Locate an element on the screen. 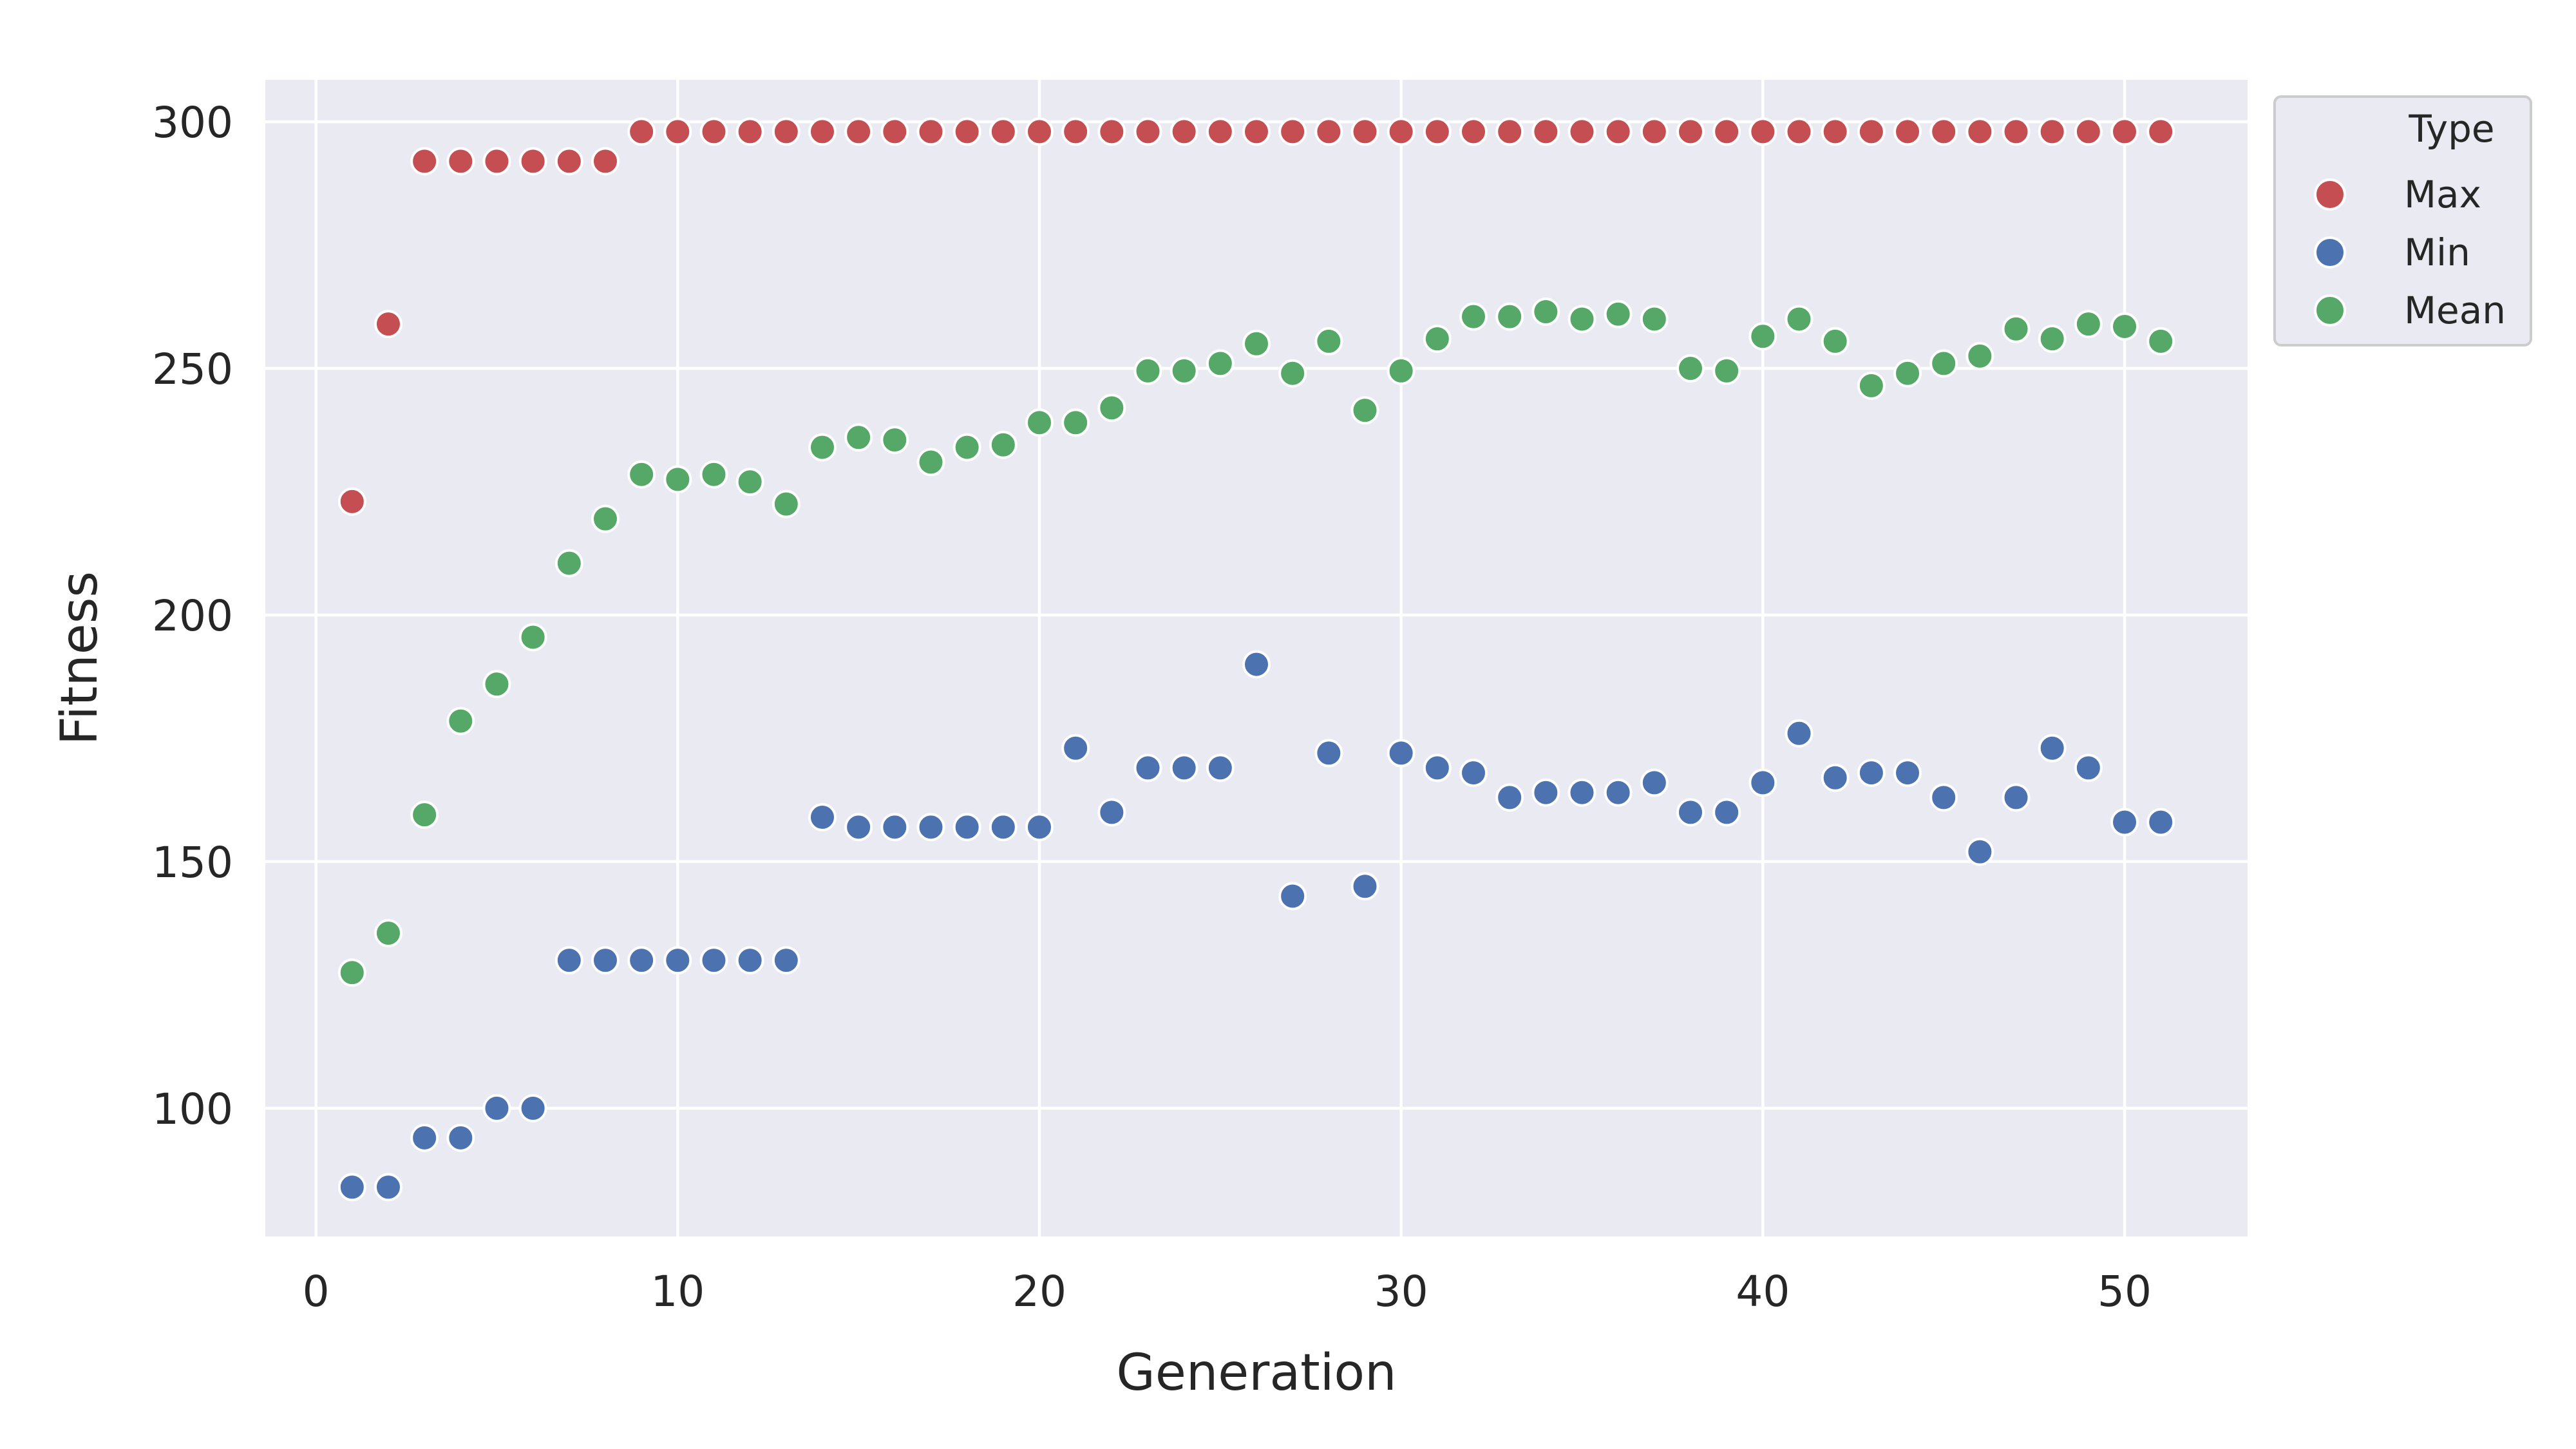  x-tick-label: 20 is located at coordinates (1039, 1291).